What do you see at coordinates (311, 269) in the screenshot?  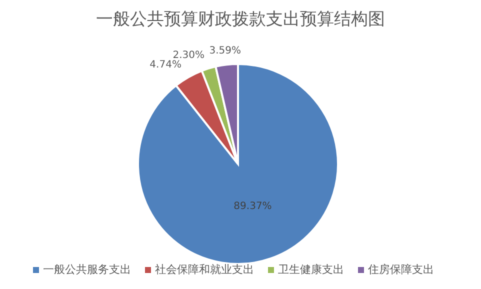 I see `legend-label: 卫生健康支出` at bounding box center [311, 269].